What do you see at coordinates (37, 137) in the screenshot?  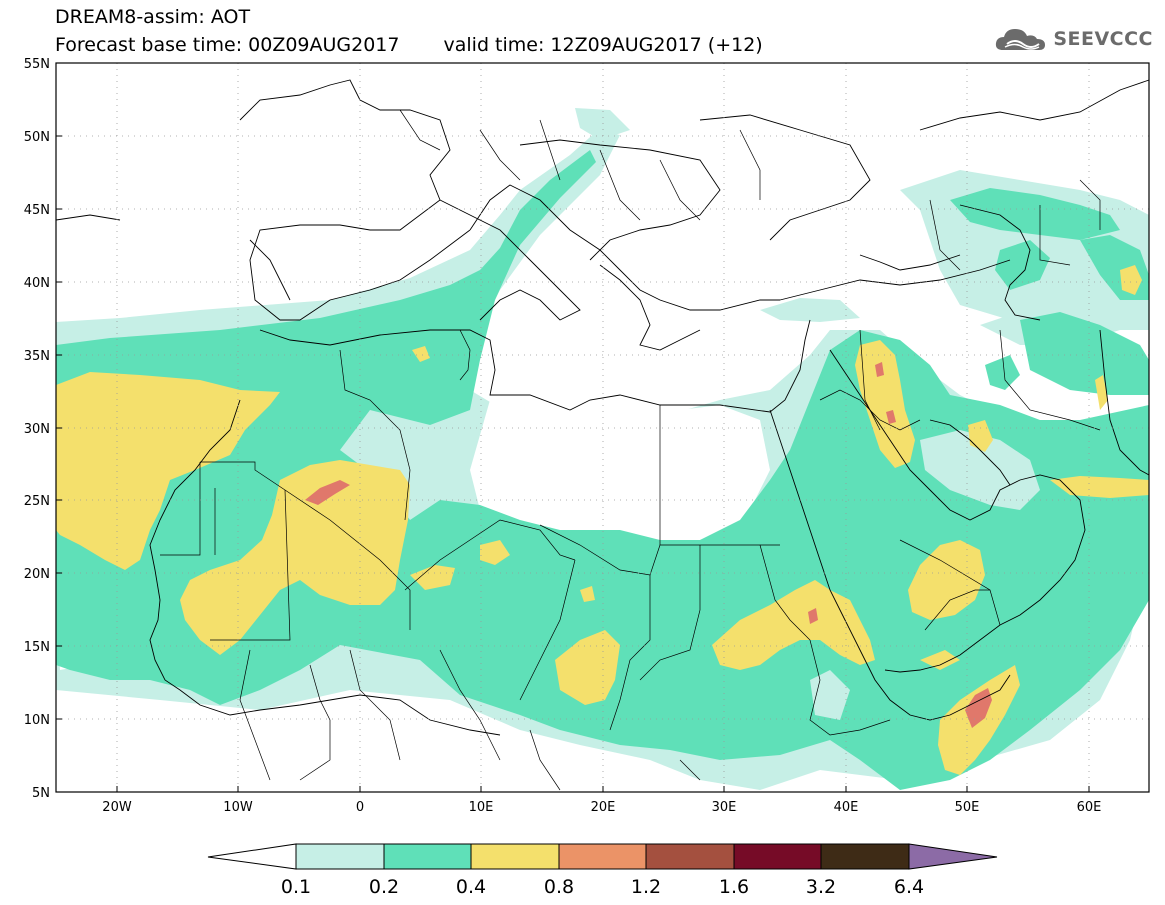 I see `lat-label: 50N` at bounding box center [37, 137].